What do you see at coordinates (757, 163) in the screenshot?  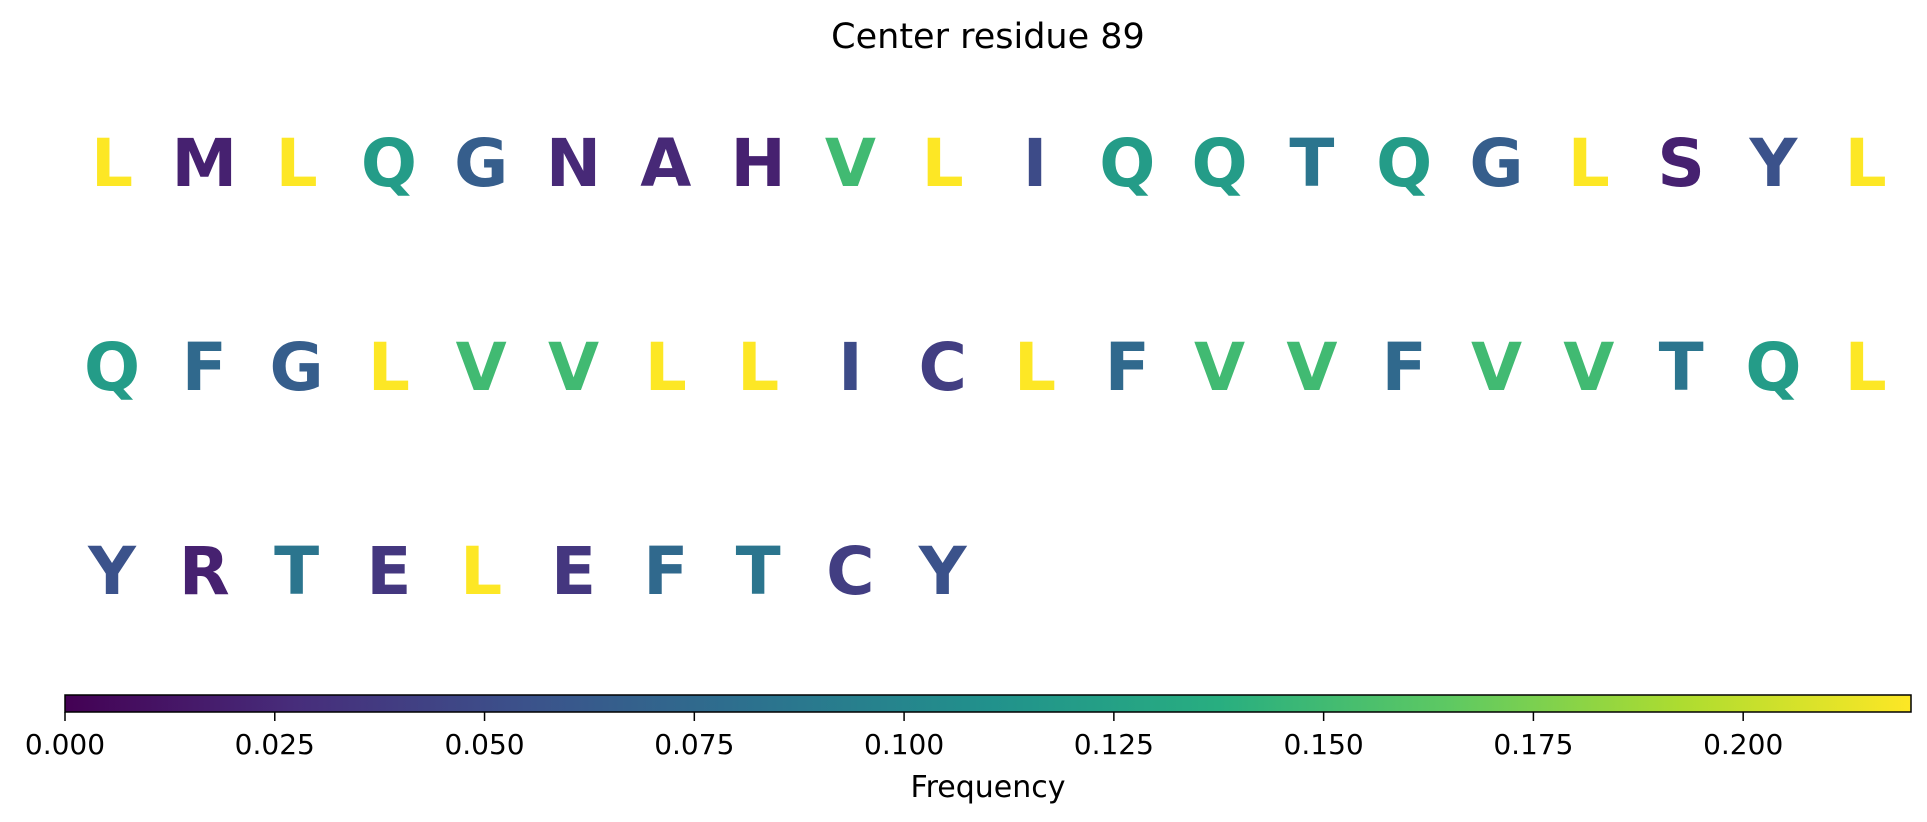 I see `residue-letter: H` at bounding box center [757, 163].